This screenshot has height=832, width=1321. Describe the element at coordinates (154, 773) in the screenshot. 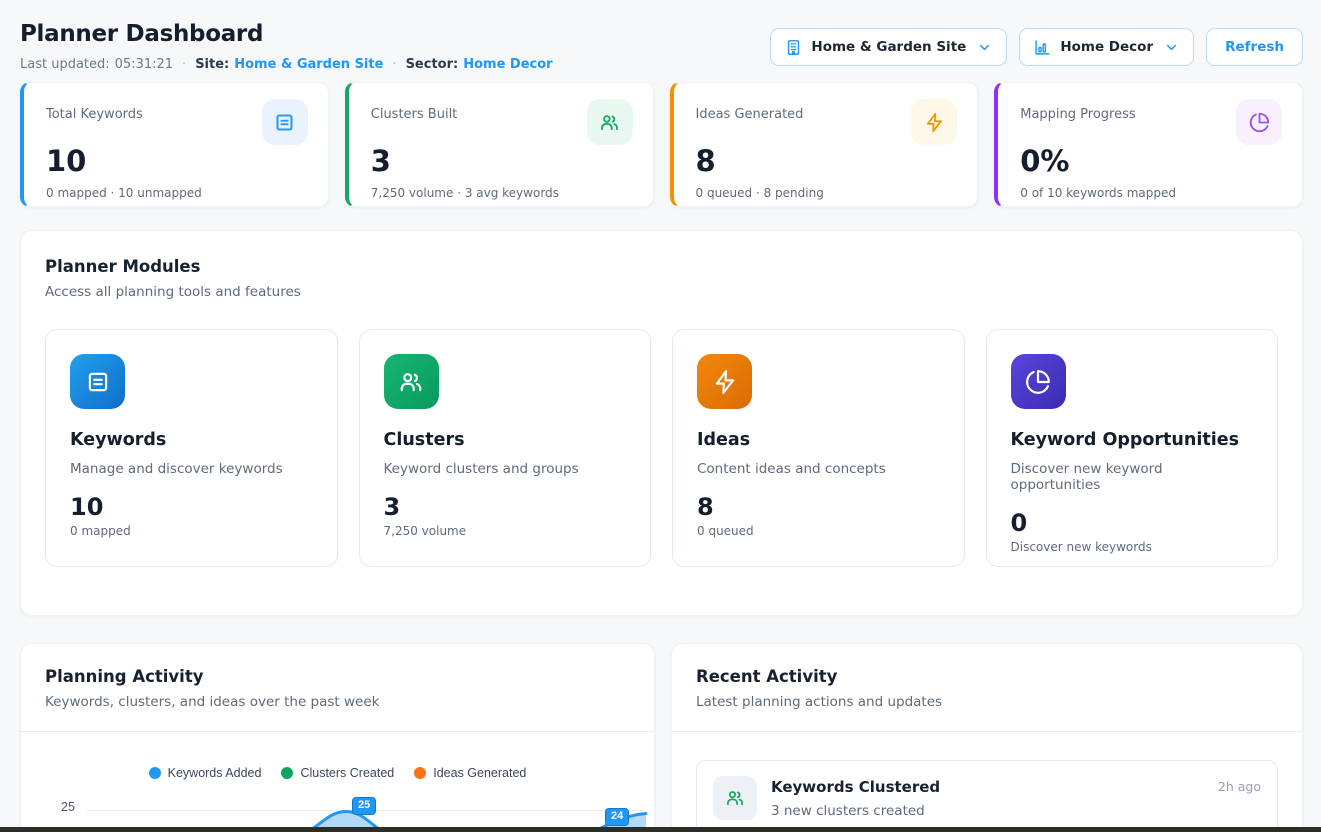

I see `legend-dot-blue` at that location.